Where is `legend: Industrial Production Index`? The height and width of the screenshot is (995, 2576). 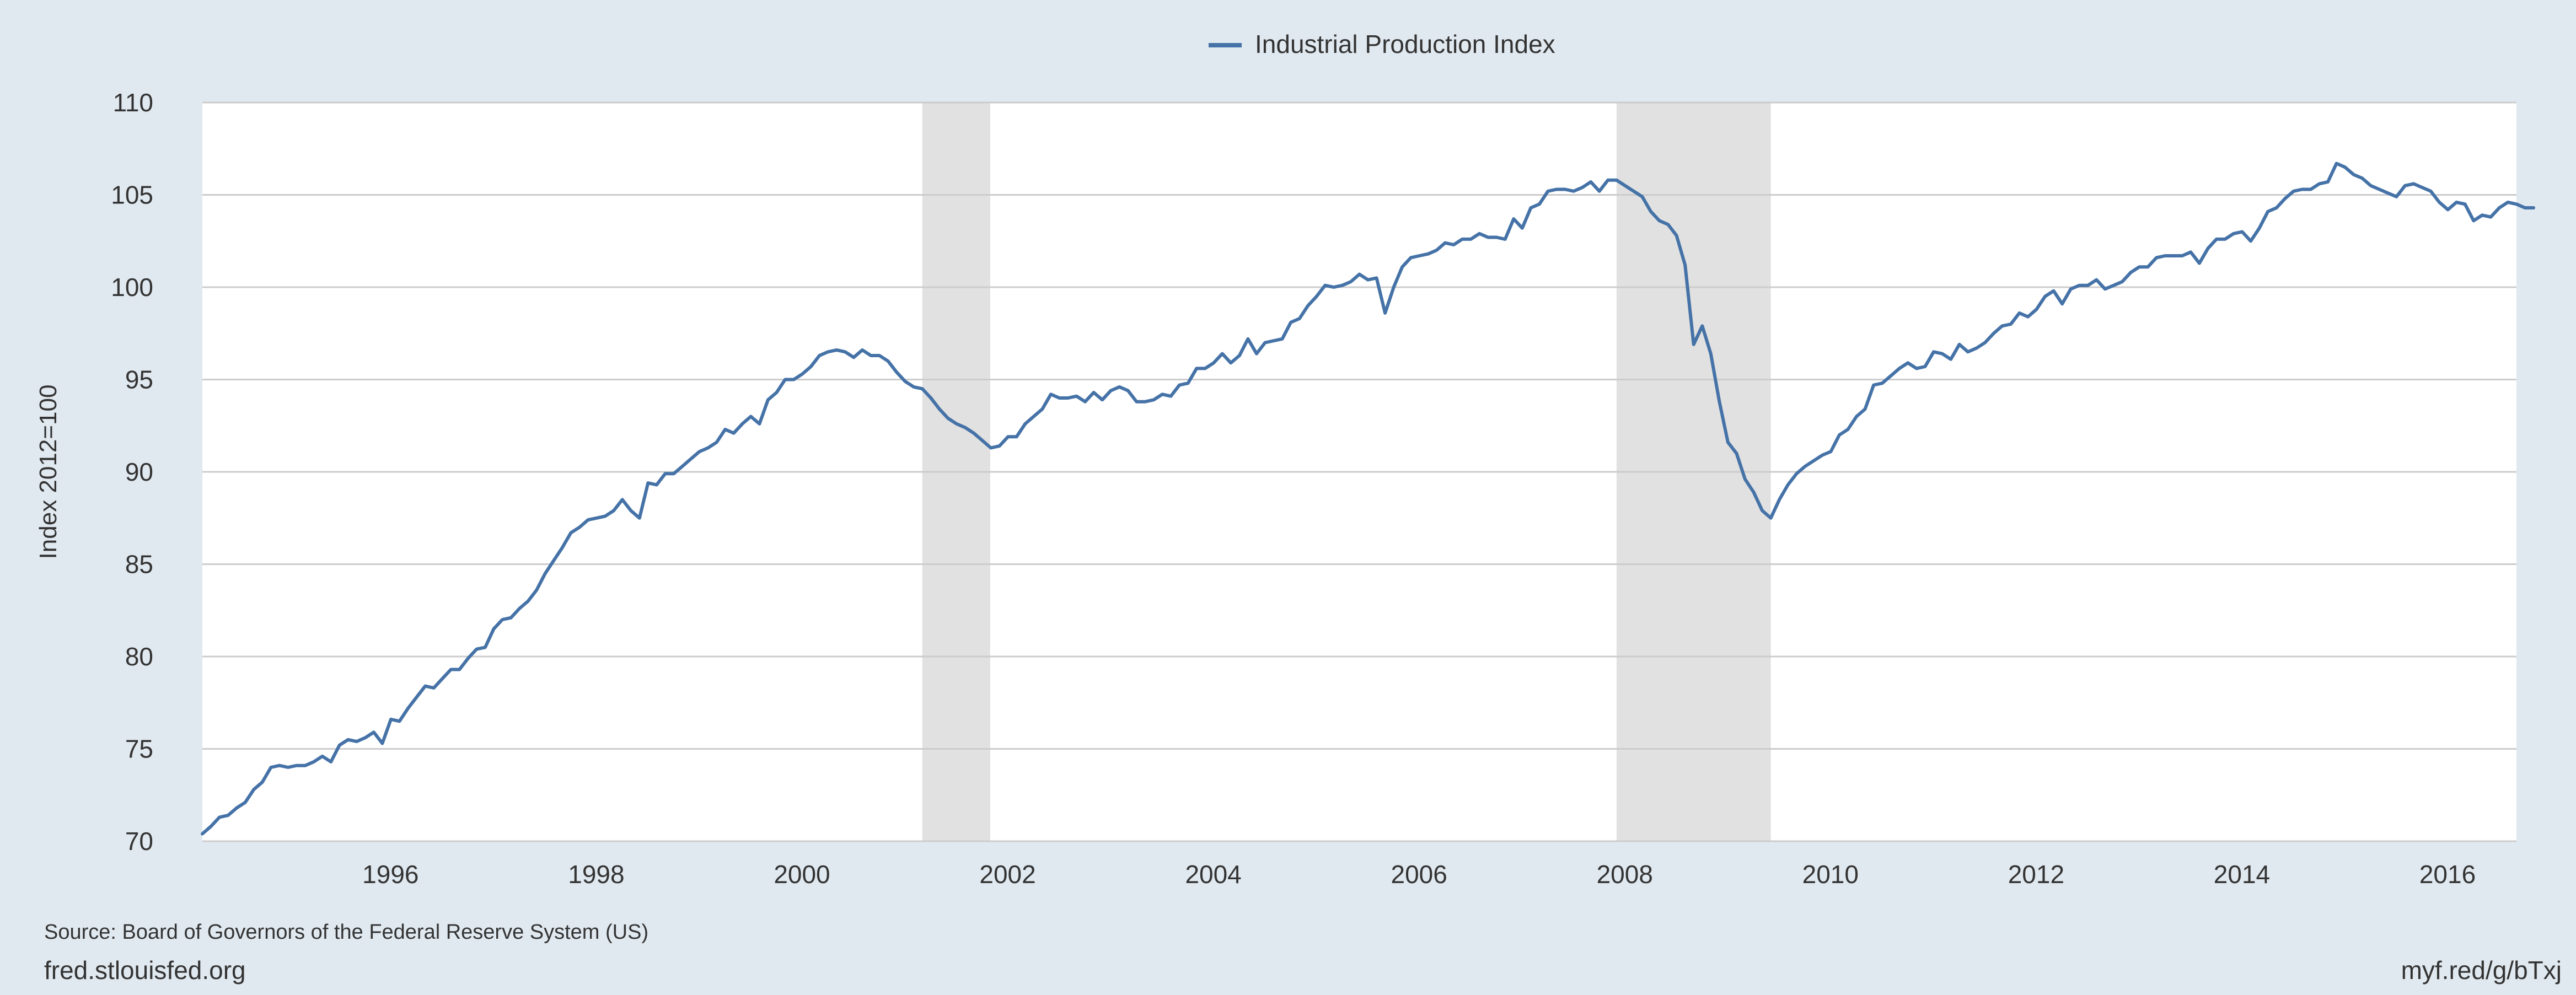
legend: Industrial Production Index is located at coordinates (1382, 44).